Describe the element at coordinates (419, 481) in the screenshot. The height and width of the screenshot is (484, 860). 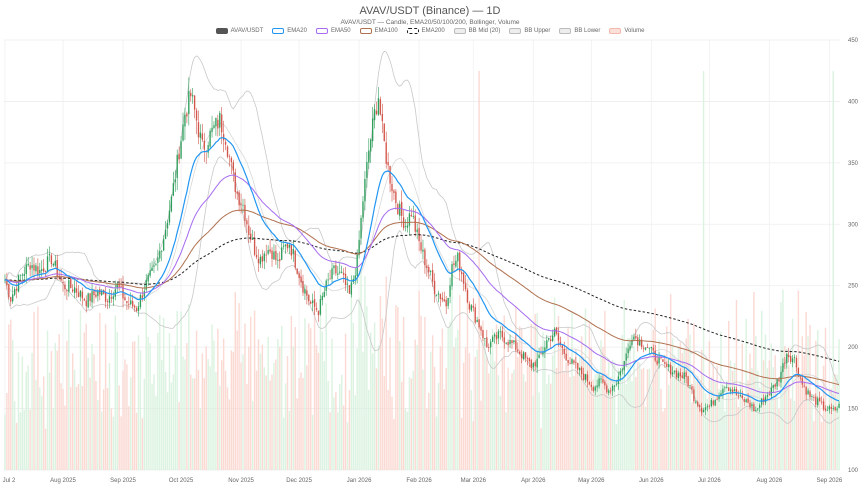
I see `x-tick-label: Feb 2026` at that location.